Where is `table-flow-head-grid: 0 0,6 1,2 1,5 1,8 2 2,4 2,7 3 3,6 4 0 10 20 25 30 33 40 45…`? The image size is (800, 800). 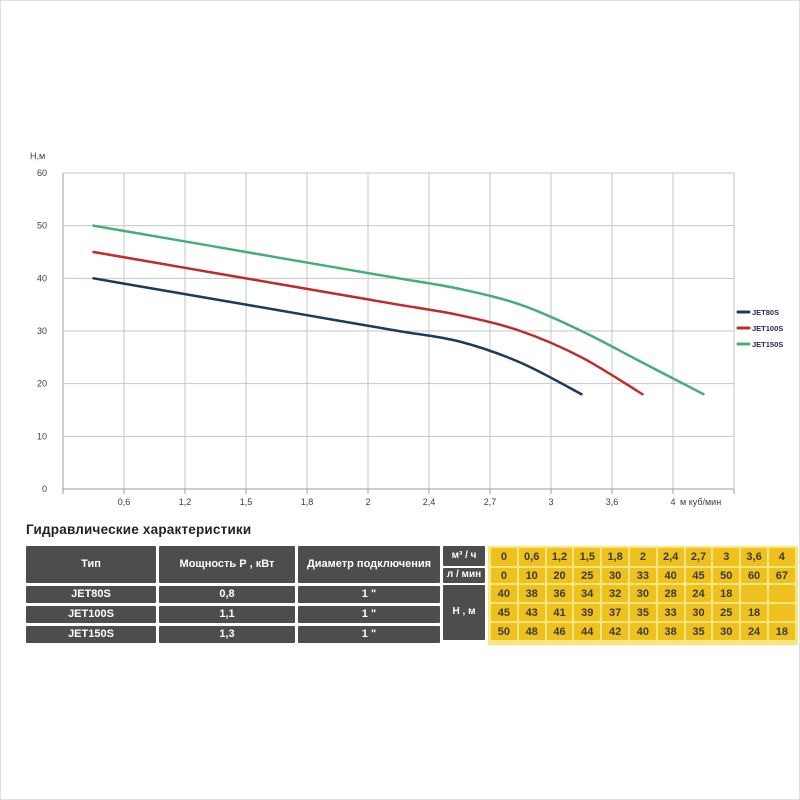 table-flow-head-grid: 0 0,6 1,2 1,5 1,8 2 2,4 2,7 3 3,6 4 0 10 20 25 30 33 40 45… is located at coordinates (643, 594).